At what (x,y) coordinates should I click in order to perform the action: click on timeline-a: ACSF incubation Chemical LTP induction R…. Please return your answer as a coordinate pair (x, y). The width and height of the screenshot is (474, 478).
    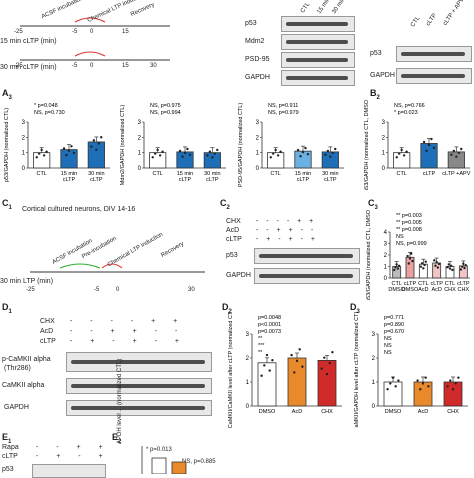
    Looking at the image, I should click on (90, 40).